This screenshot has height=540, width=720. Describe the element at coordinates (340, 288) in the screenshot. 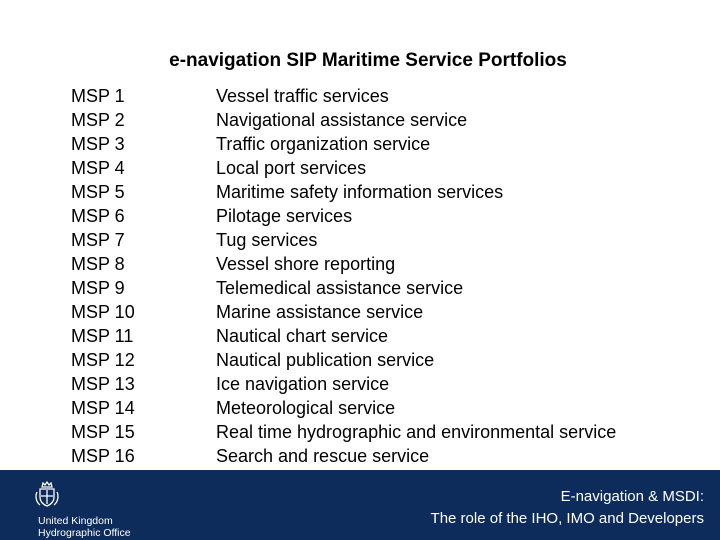

I see `msp-service: Telemedical assistance service` at that location.